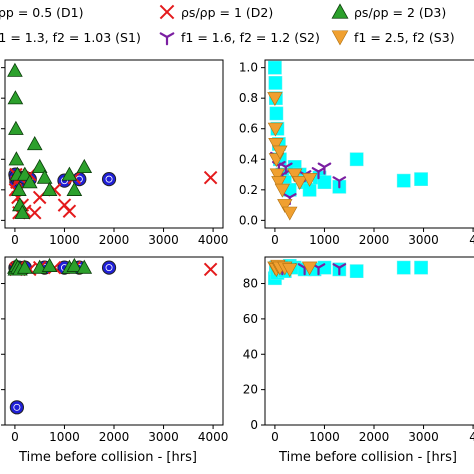  I want to click on y-tick-label: 60, so click(250, 319).